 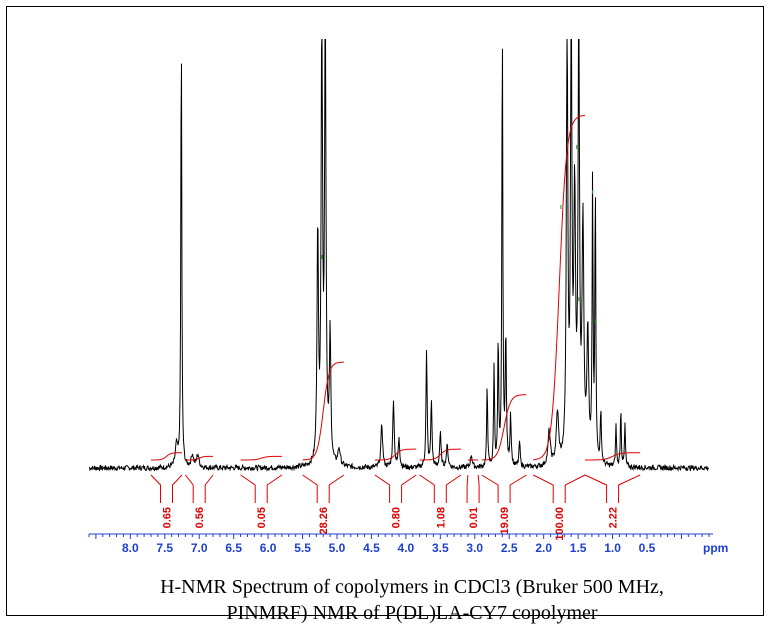 What do you see at coordinates (614, 517) in the screenshot?
I see `integral-label: 2.22` at bounding box center [614, 517].